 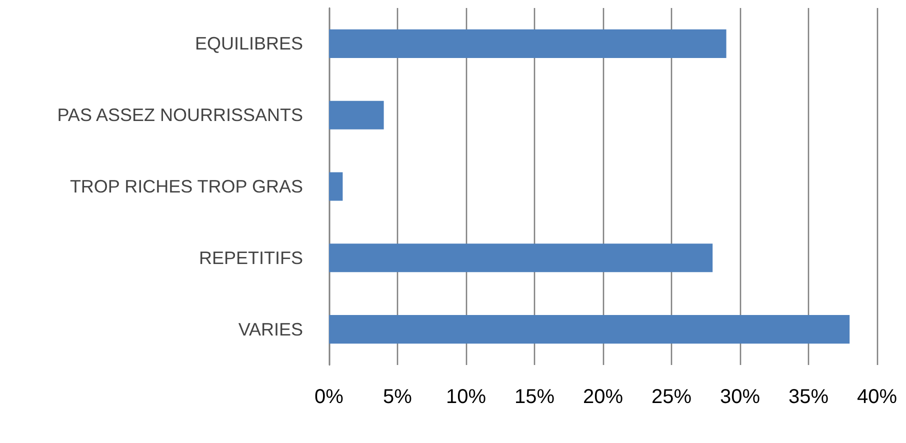 What do you see at coordinates (877, 397) in the screenshot?
I see `x-tick-label: 40%` at bounding box center [877, 397].